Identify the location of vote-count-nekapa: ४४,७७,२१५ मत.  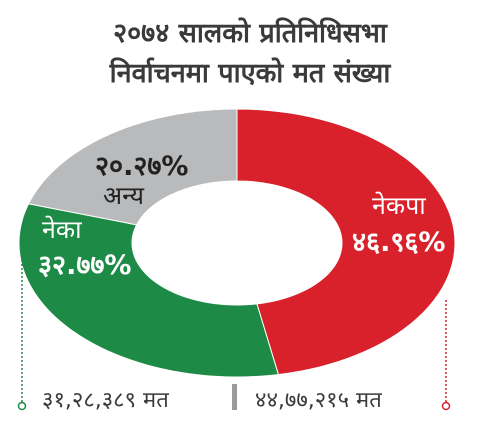
(318, 400).